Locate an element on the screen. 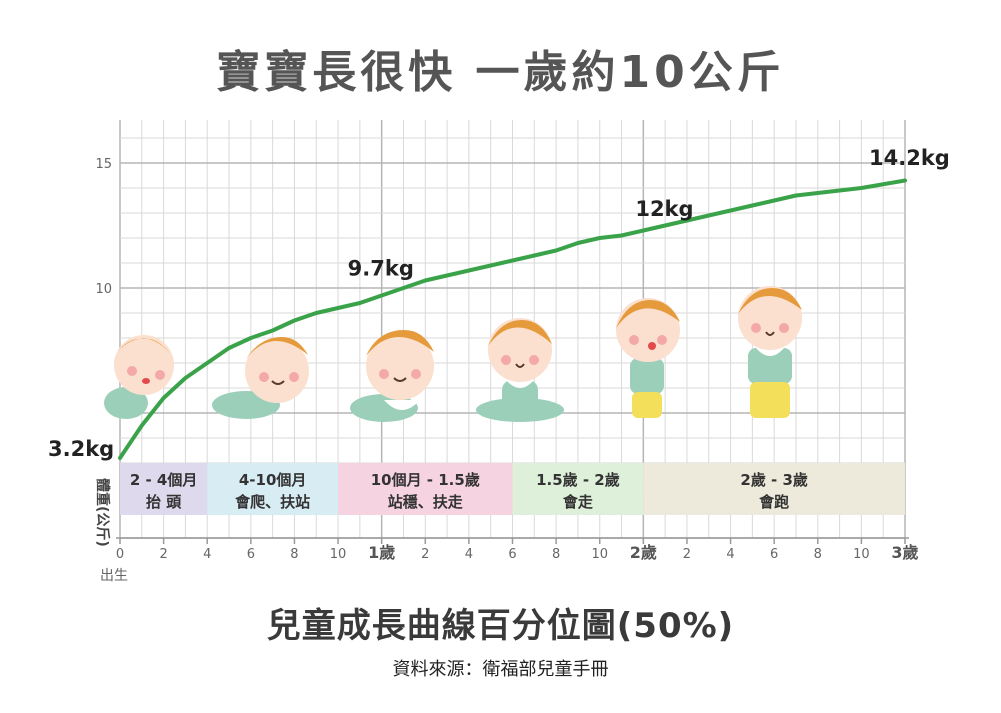  value-annotation: 3.2kg is located at coordinates (81, 449).